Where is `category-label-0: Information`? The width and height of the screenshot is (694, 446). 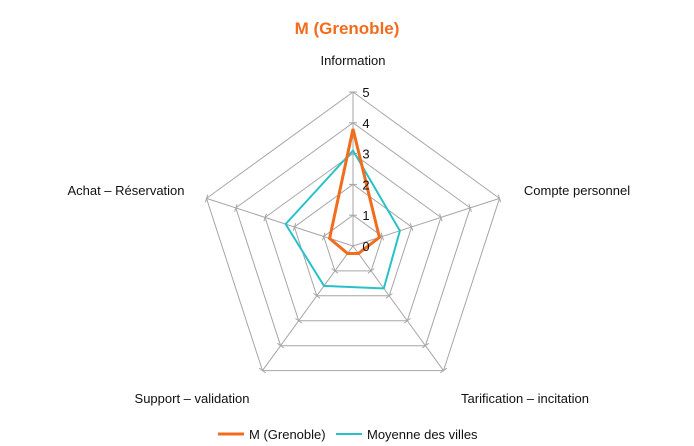
category-label-0: Information is located at coordinates (352, 60).